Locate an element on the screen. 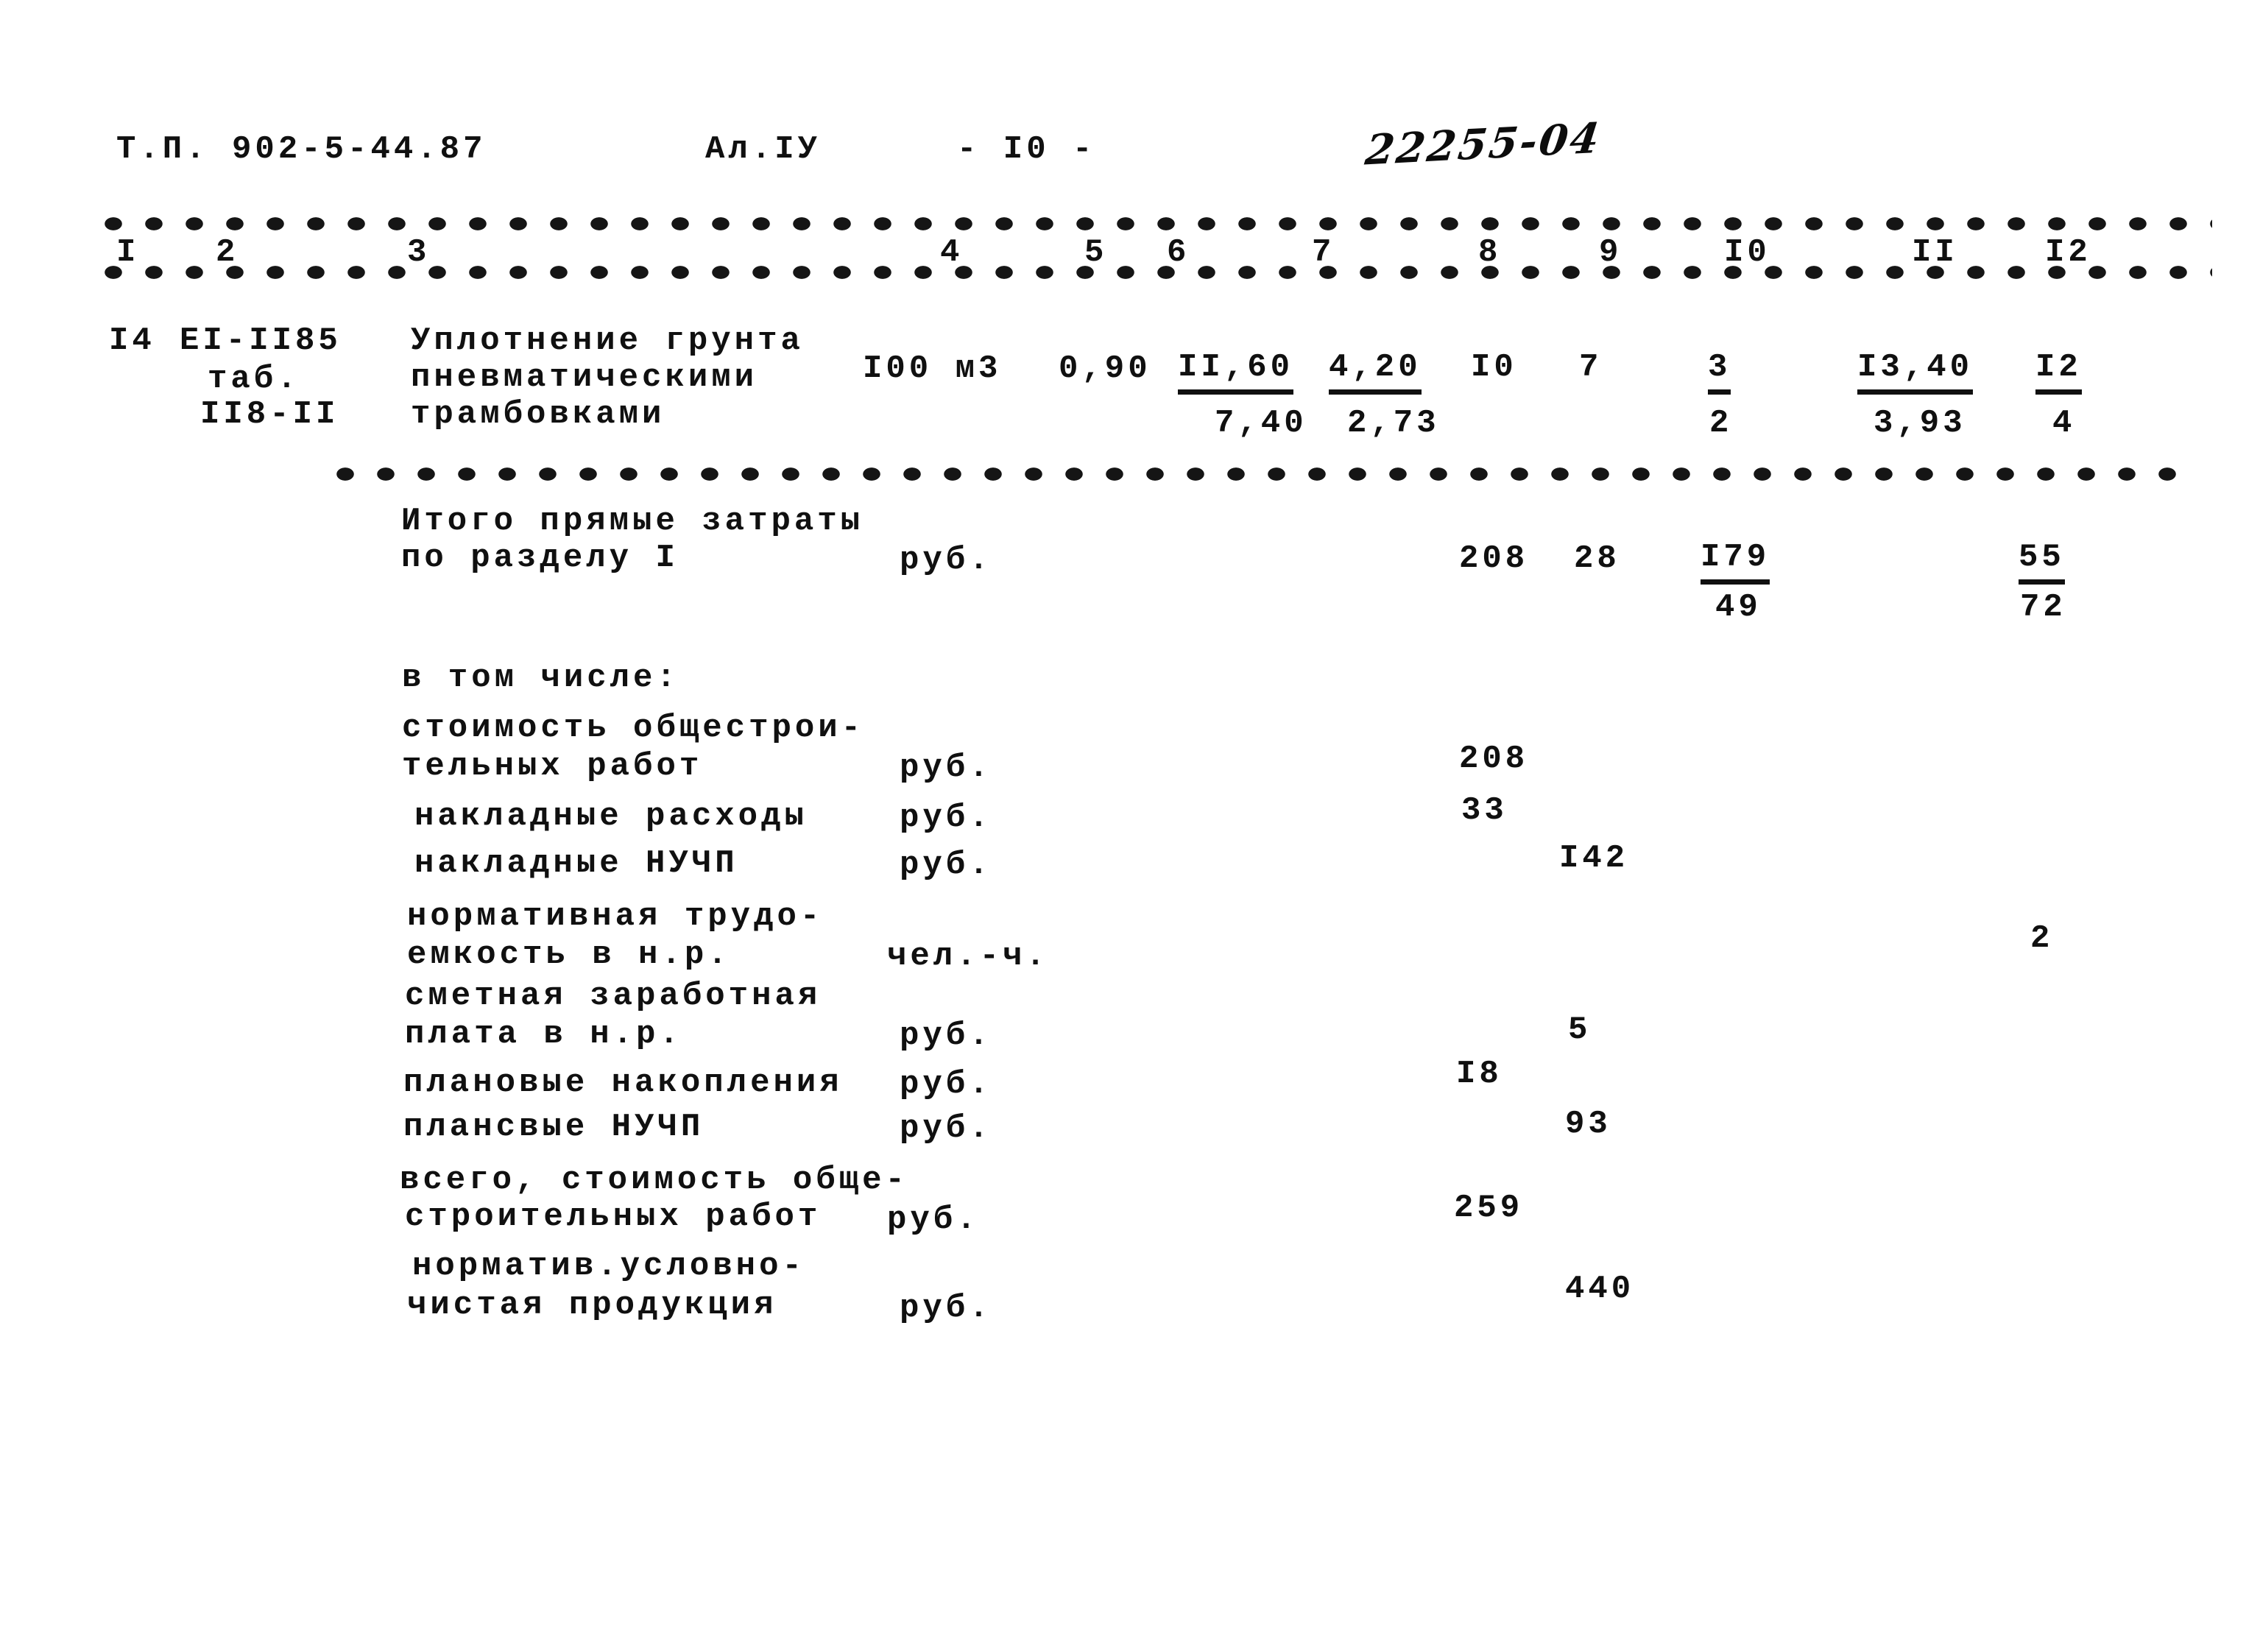 The width and height of the screenshot is (2260, 1652). detail-row-label: накладные расходы is located at coordinates (611, 817).